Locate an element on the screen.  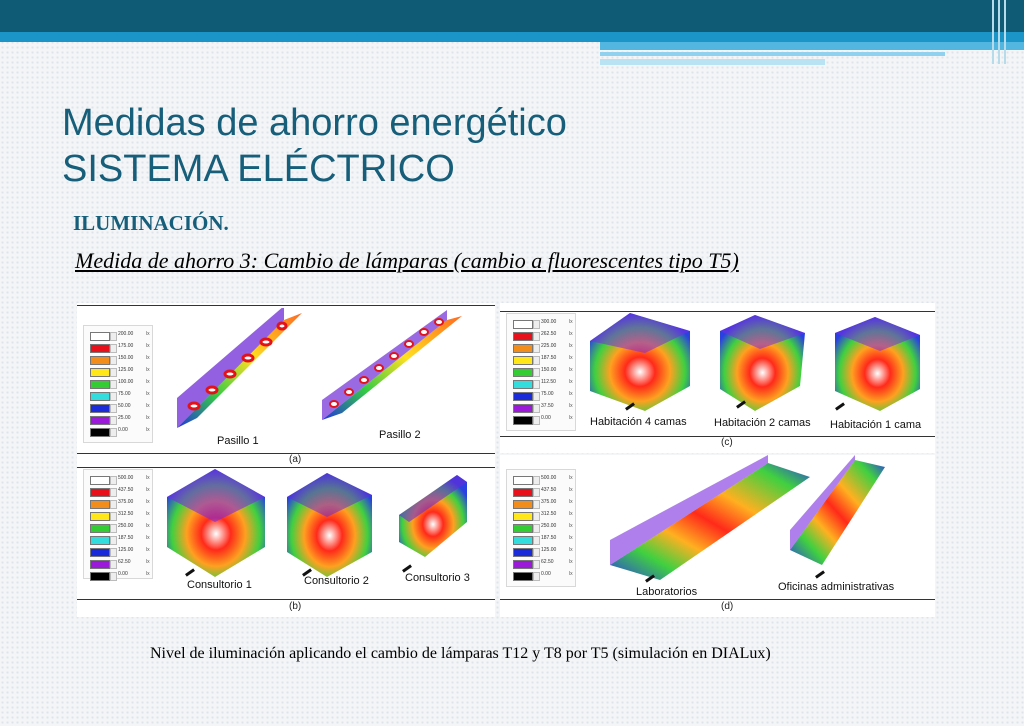
legend-value: 112.50 is located at coordinates (548, 382).